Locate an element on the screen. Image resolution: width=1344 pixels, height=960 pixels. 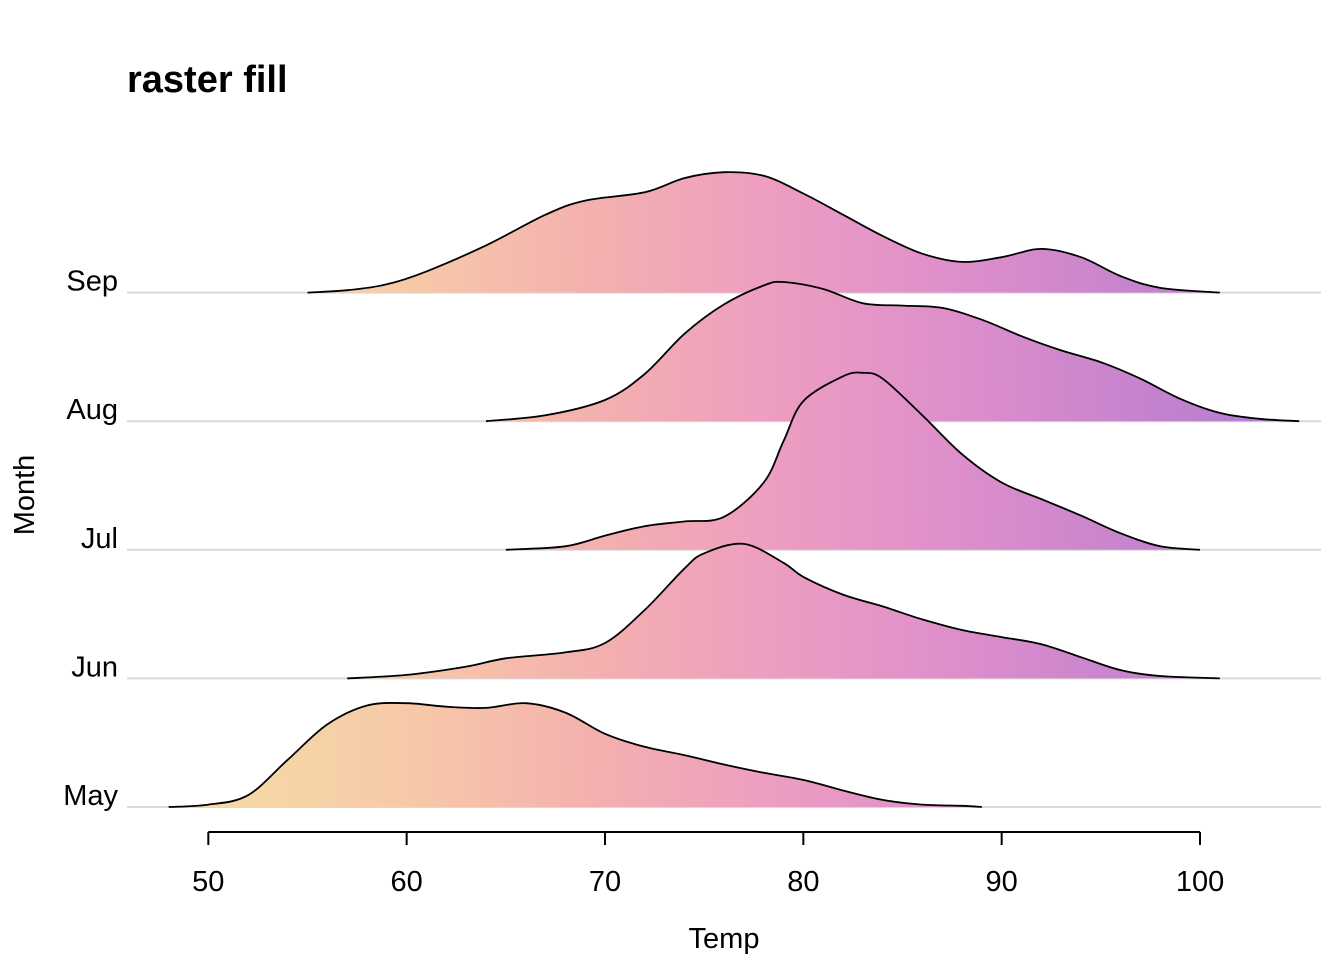
y-tick-label-jul: Jul is located at coordinates (99, 539).